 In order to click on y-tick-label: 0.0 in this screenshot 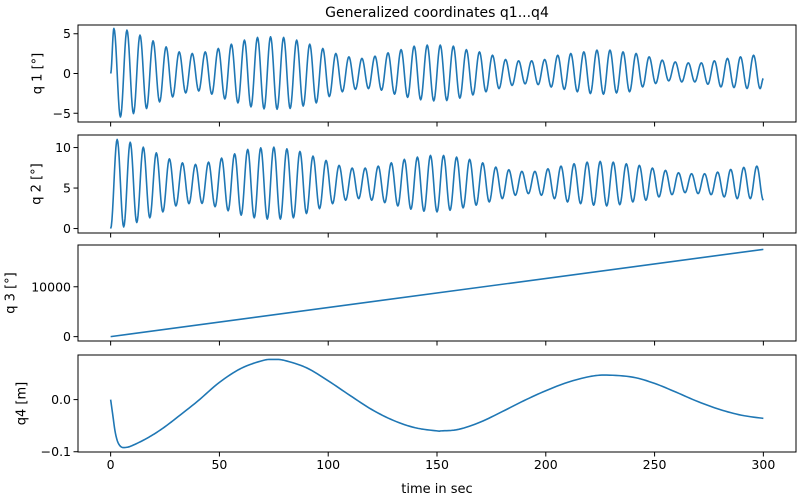, I will do `click(61, 399)`.